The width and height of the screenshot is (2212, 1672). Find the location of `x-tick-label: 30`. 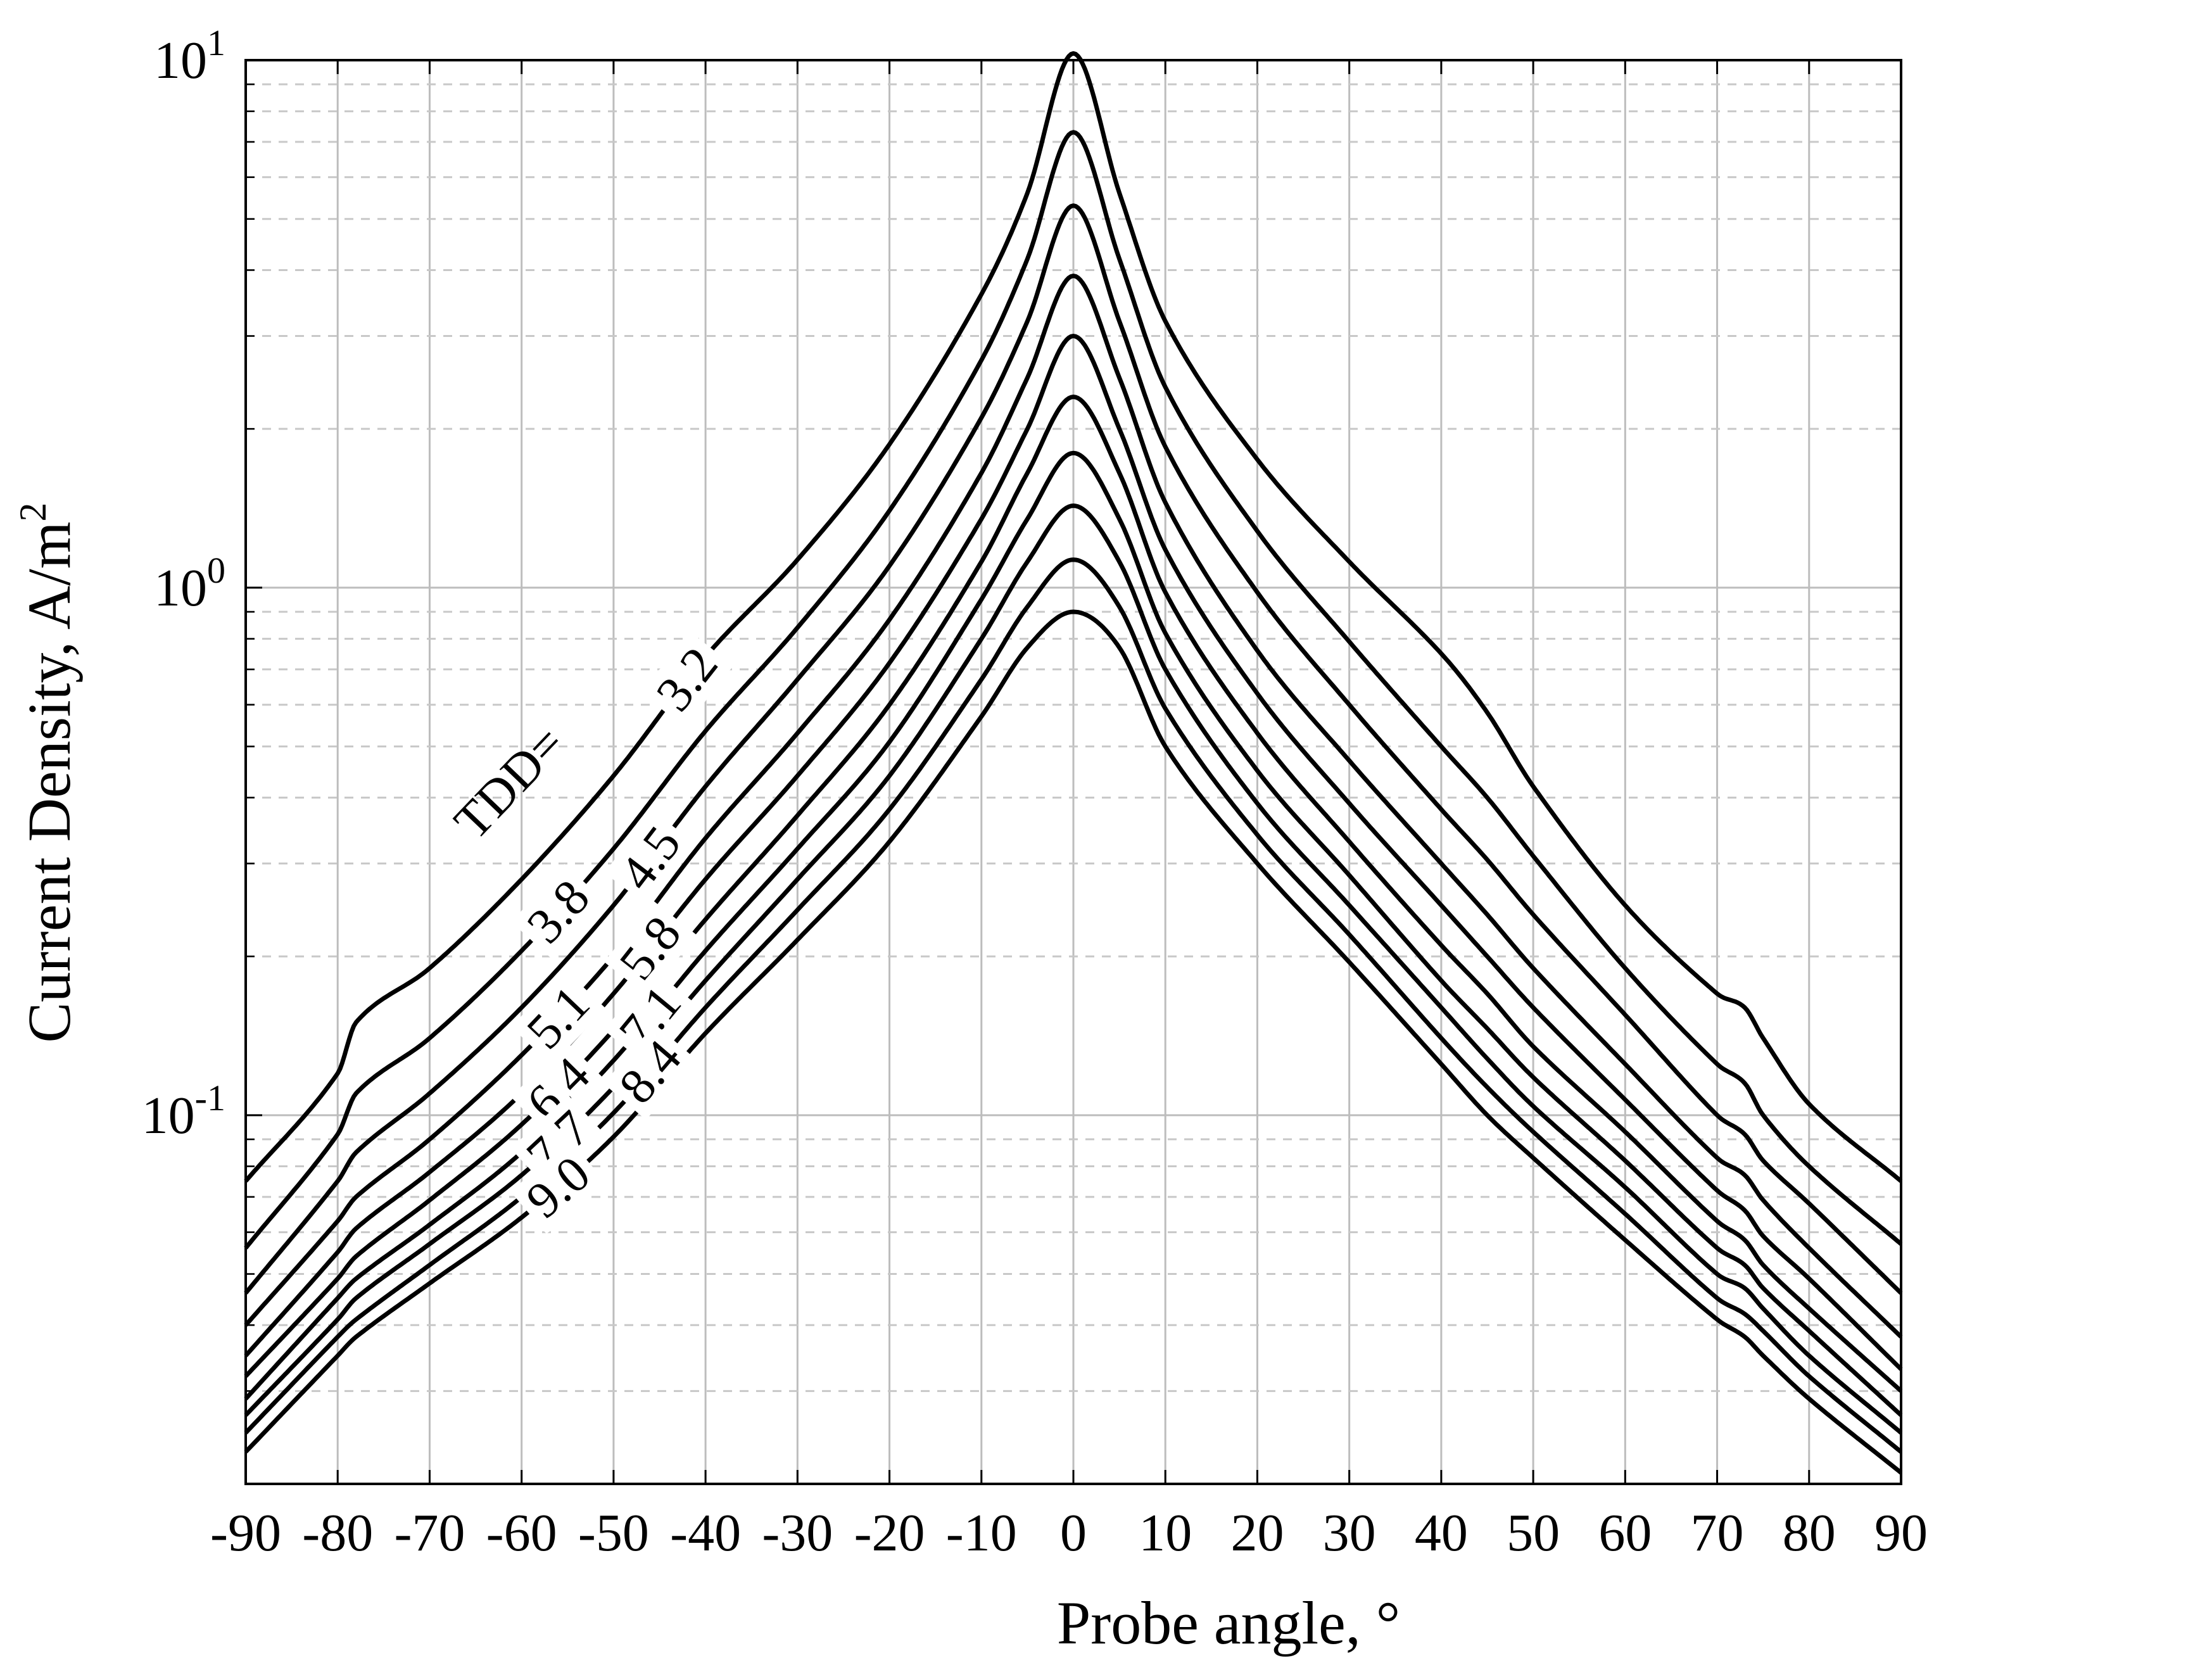

x-tick-label: 30 is located at coordinates (1349, 1533).